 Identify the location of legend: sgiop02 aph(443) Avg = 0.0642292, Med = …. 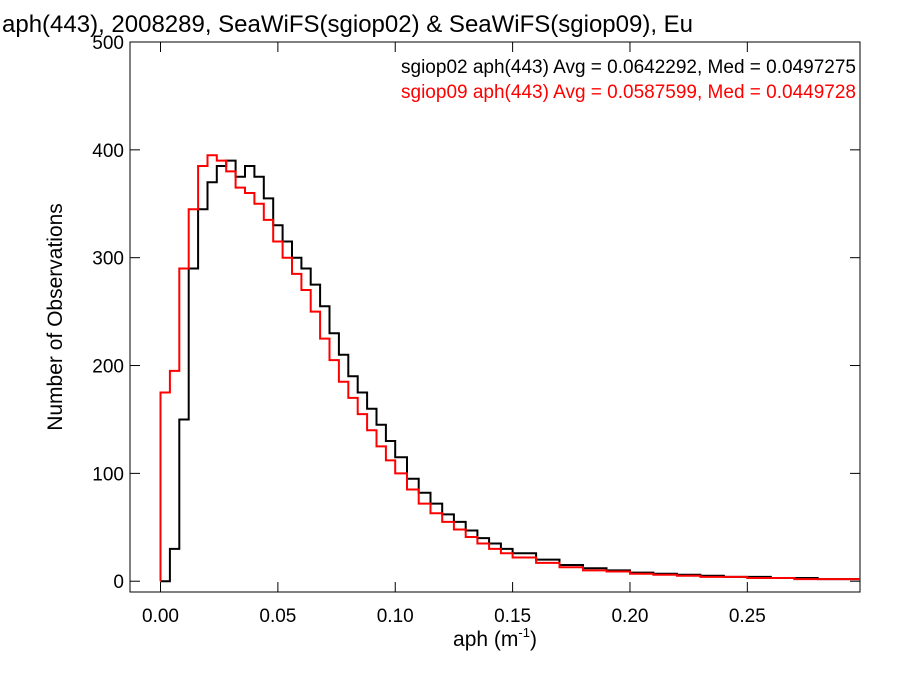
(628, 80).